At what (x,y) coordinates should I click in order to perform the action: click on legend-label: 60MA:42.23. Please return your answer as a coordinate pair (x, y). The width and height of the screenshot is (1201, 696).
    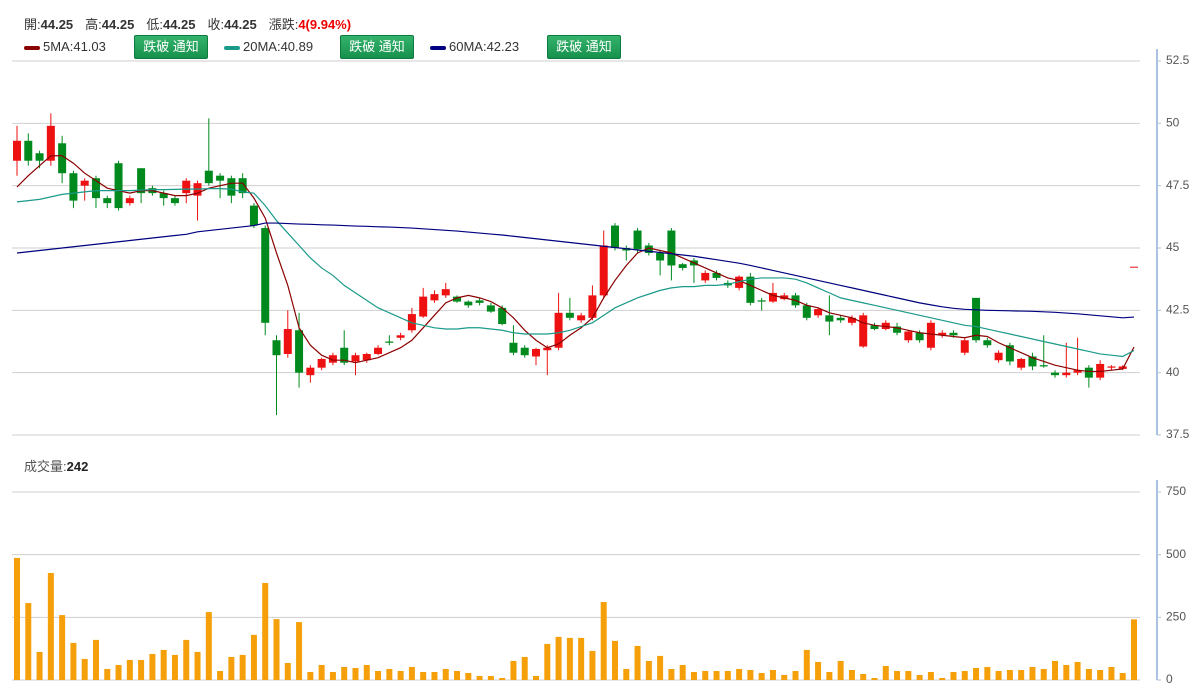
    Looking at the image, I should click on (484, 46).